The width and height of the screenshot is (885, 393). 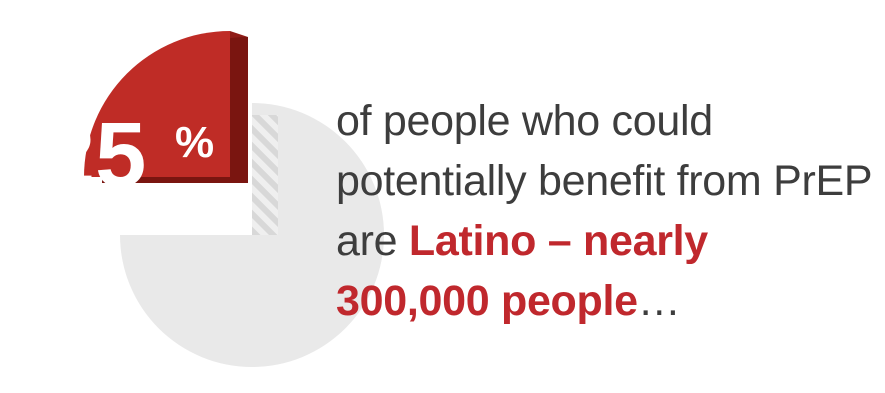 I want to click on pie-hatched-edge, so click(x=265, y=175).